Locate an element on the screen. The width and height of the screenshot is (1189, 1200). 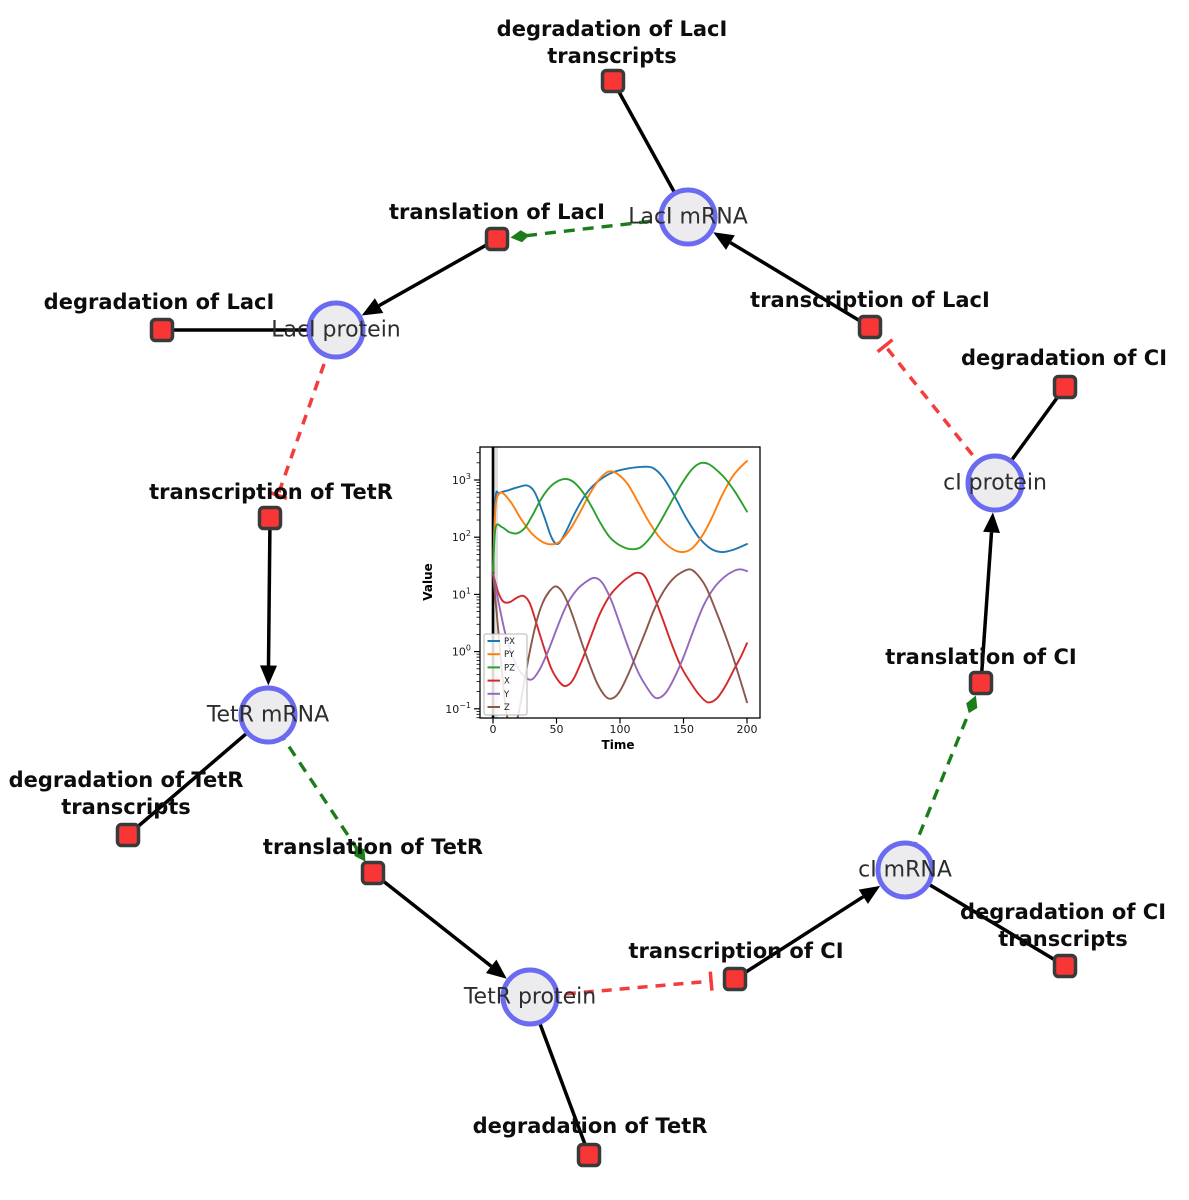
y-tick-label-1e-1: 10⁻¹ is located at coordinates (458, 708).